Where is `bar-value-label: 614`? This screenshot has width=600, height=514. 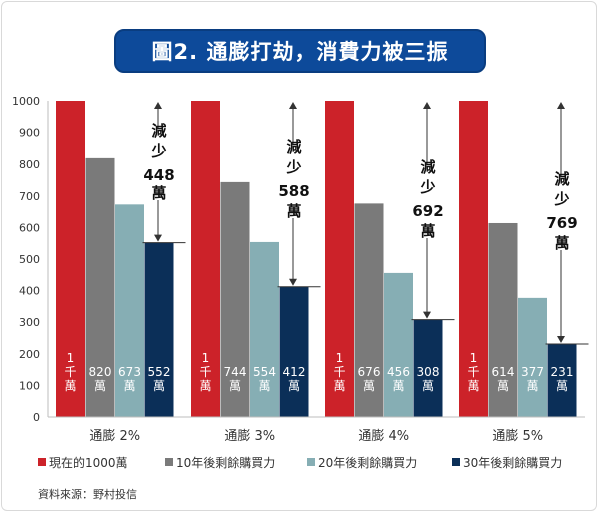 bar-value-label: 614 is located at coordinates (503, 372).